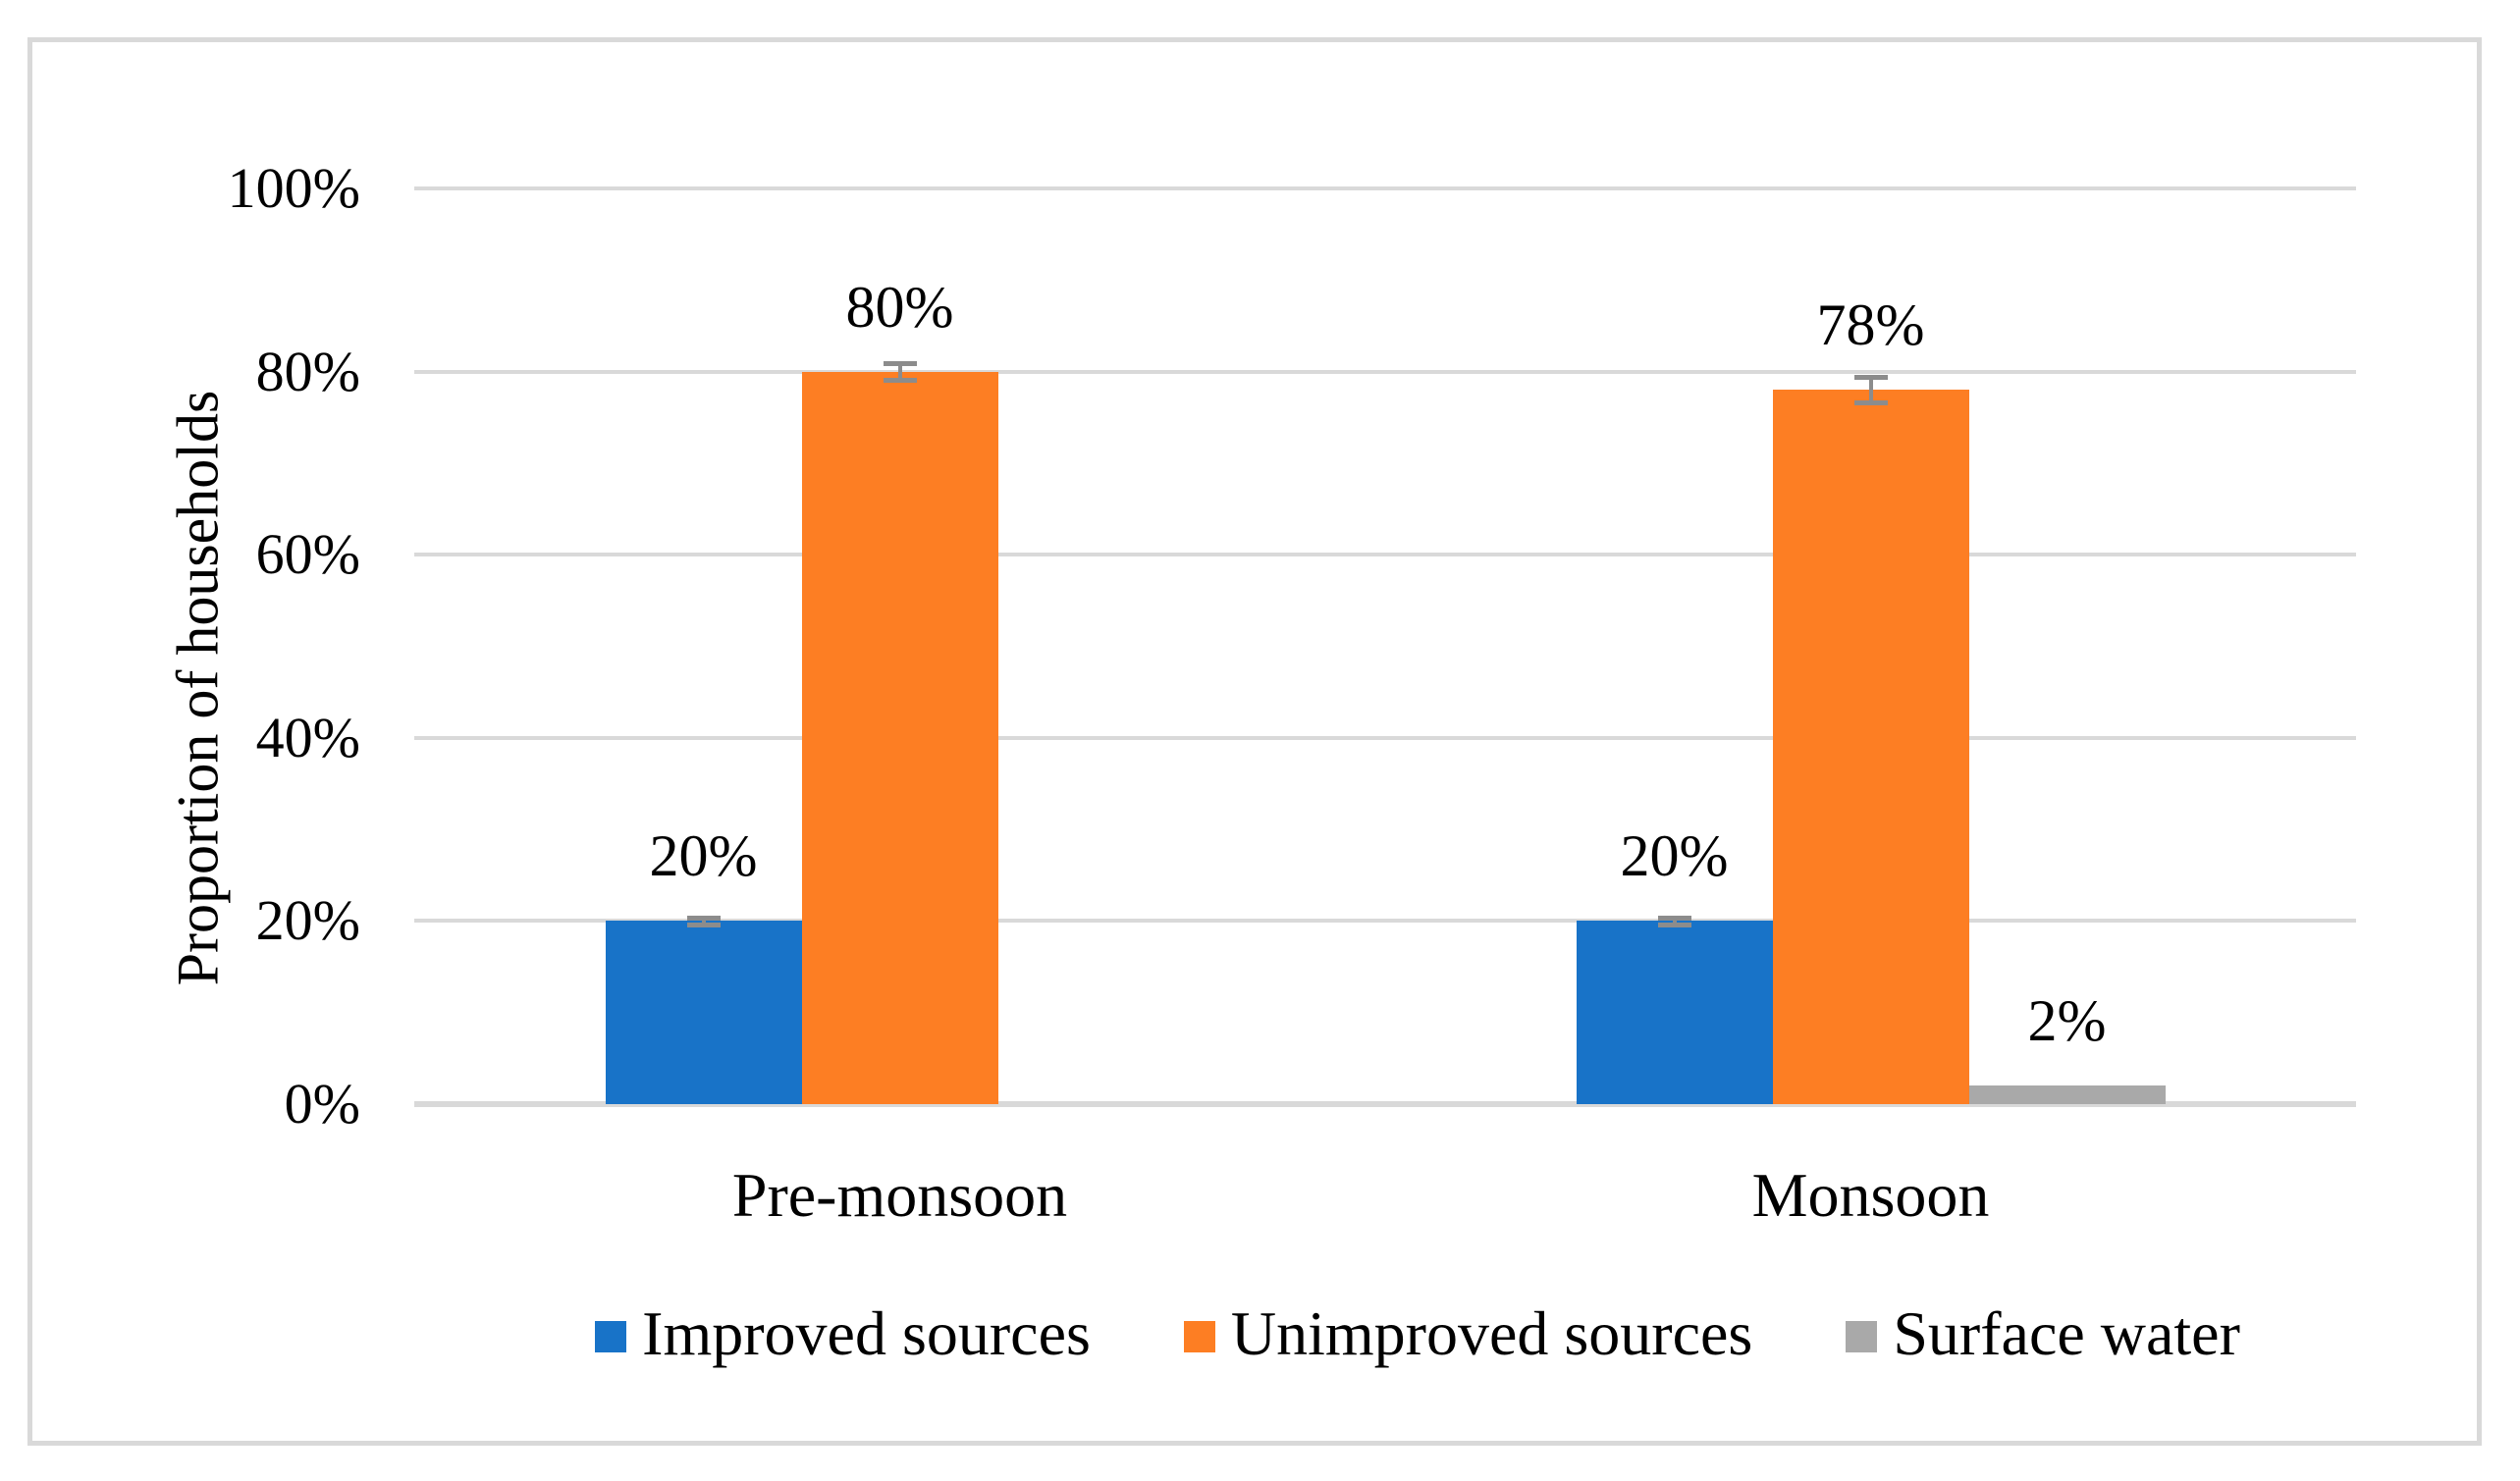  I want to click on legend-item-improved-sources: Improved sources, so click(843, 1333).